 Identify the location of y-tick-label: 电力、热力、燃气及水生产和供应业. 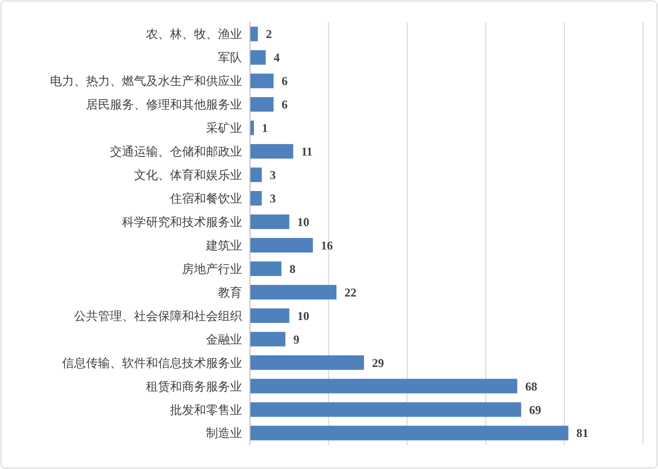
(146, 81).